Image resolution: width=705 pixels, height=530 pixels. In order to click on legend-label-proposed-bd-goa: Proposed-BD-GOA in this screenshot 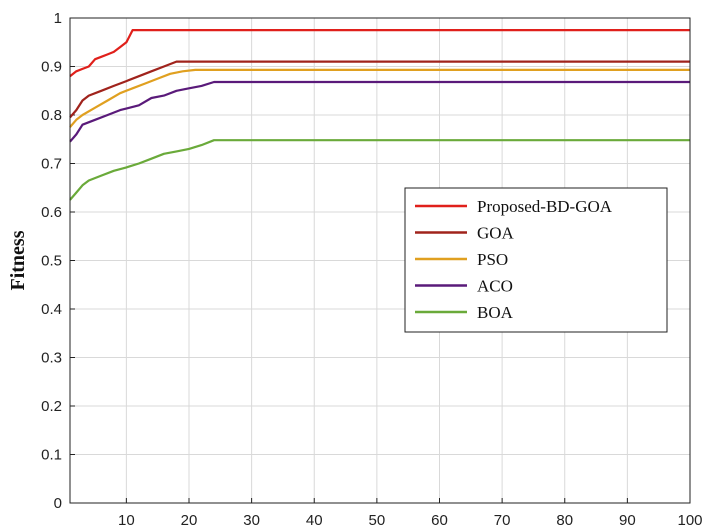, I will do `click(545, 206)`.